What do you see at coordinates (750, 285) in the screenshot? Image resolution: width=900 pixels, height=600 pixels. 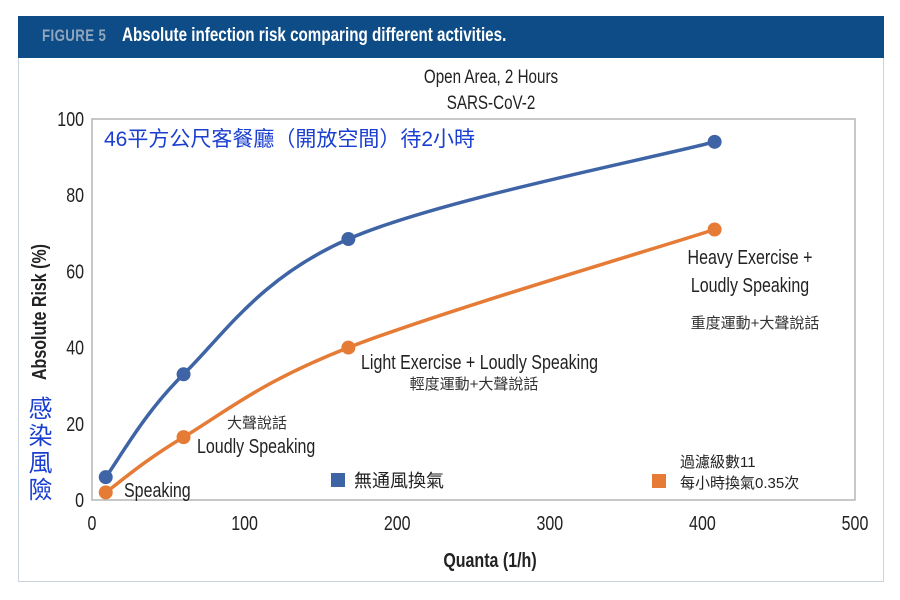 I see `annotation-heavy-exercise-2: Loudly Speaking` at bounding box center [750, 285].